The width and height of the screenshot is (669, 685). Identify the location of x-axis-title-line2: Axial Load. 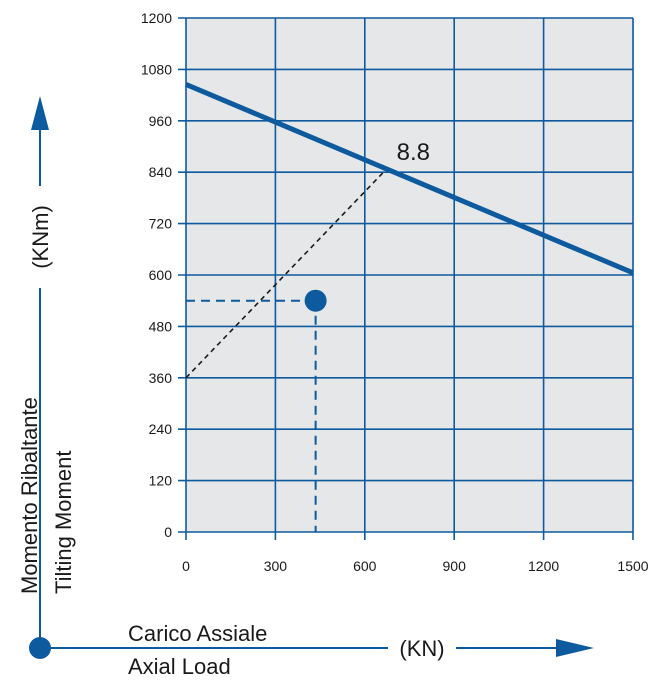
(179, 666).